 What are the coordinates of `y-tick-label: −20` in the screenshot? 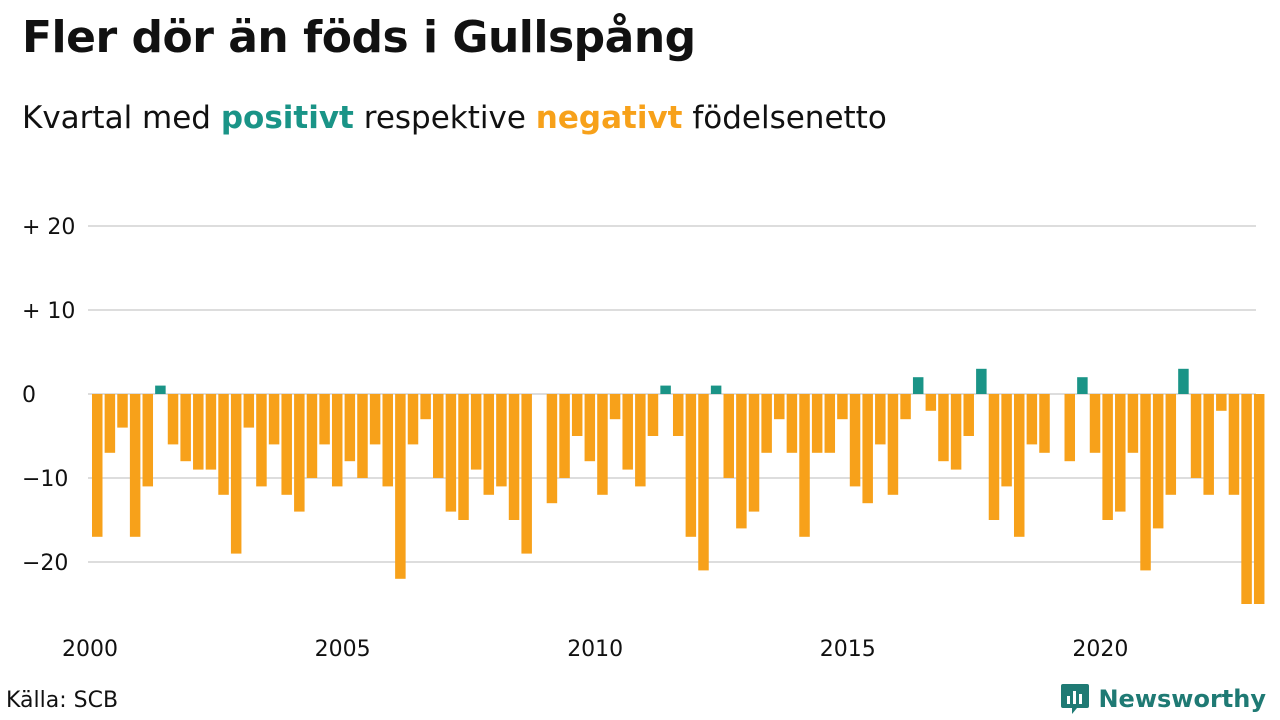 It's located at (45, 563).